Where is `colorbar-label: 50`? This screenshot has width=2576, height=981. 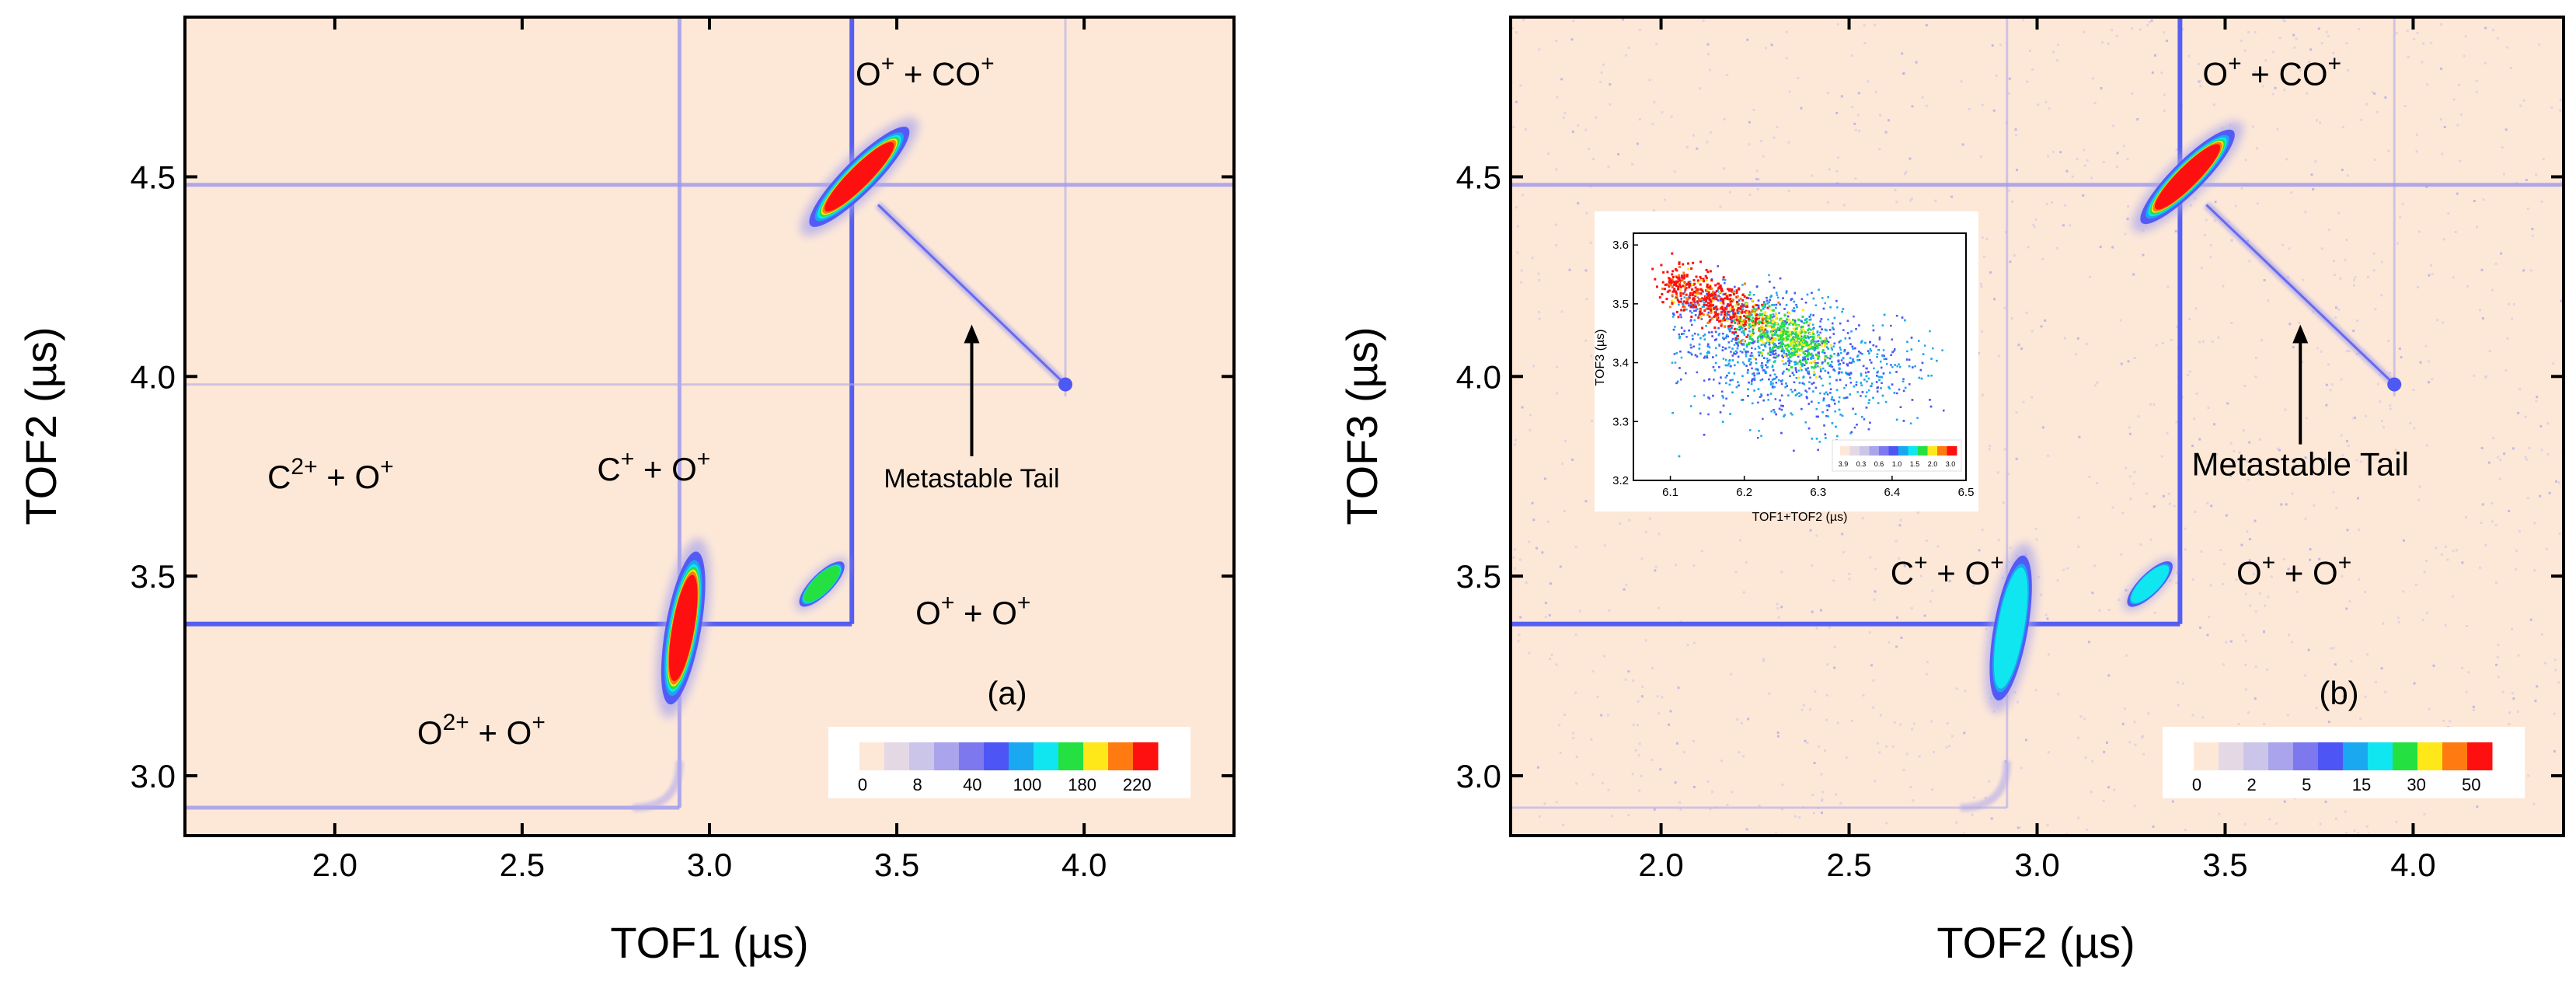
colorbar-label: 50 is located at coordinates (2471, 784).